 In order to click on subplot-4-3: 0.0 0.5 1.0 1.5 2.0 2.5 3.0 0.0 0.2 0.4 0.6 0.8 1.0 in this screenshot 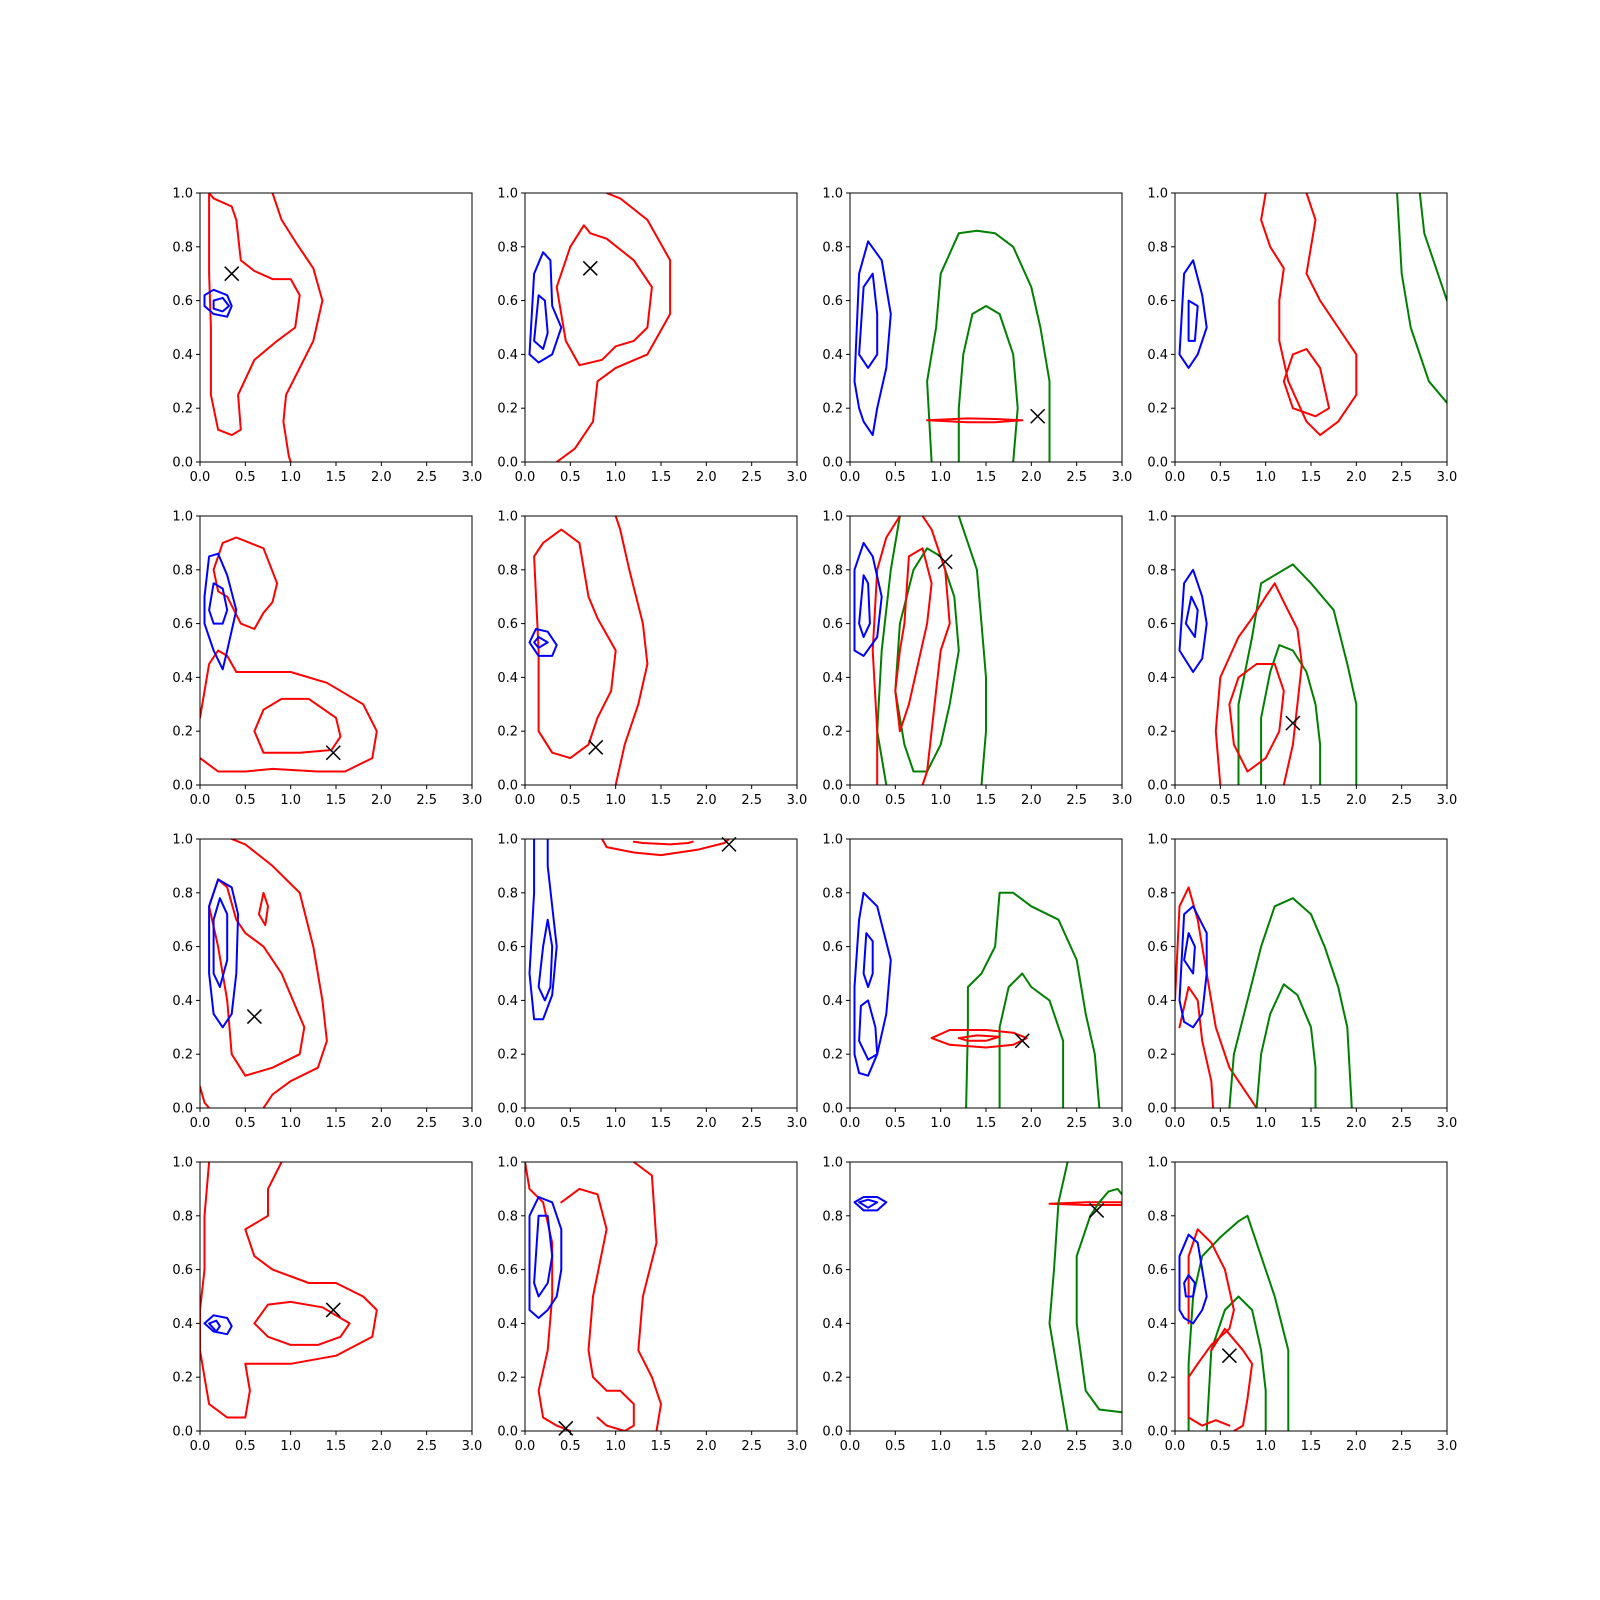, I will do `click(977, 1305)`.